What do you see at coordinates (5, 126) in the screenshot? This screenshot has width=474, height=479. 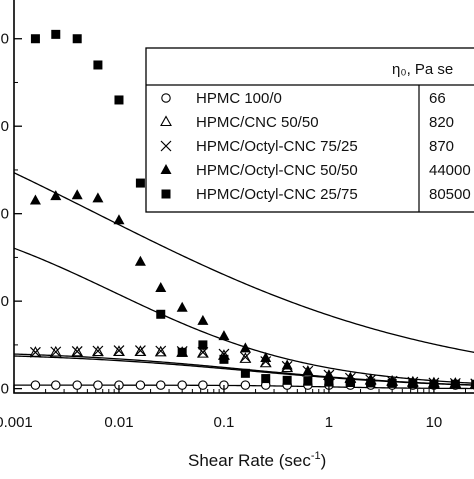 I see `y-tick-label-4: 0` at bounding box center [5, 126].